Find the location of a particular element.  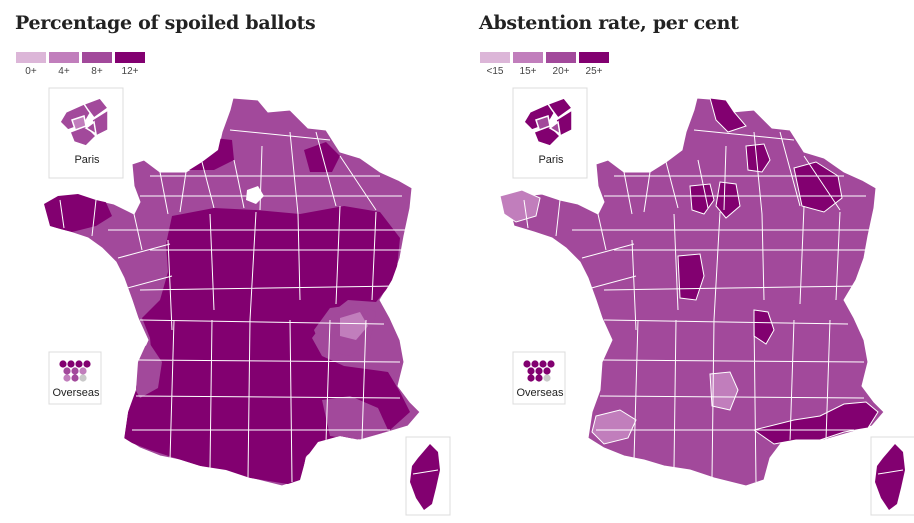

department-light-gers is located at coordinates (614, 427).